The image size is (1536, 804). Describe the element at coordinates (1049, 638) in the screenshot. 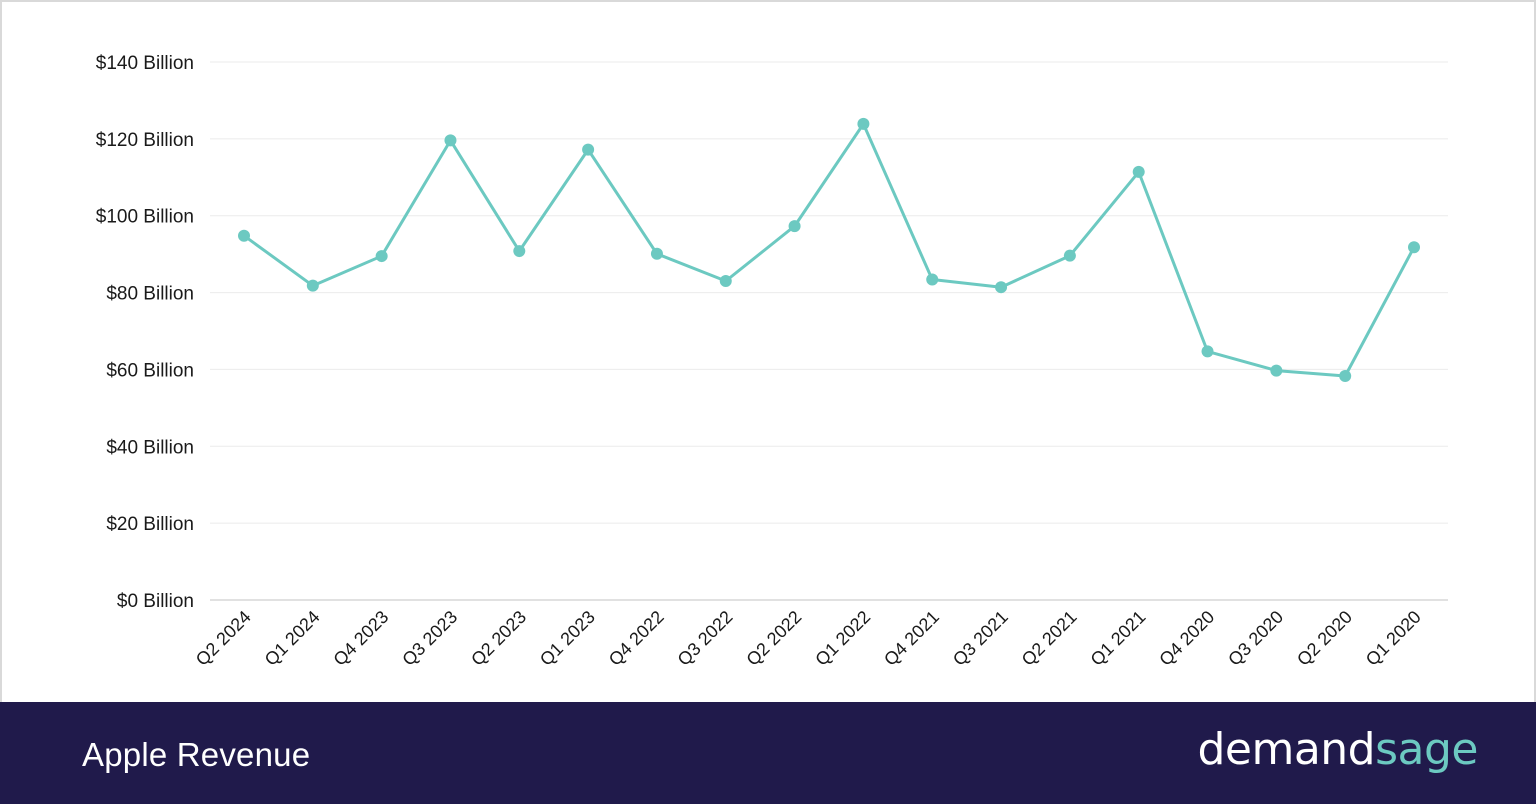

I see `x-tick-label: Q2 2021` at that location.